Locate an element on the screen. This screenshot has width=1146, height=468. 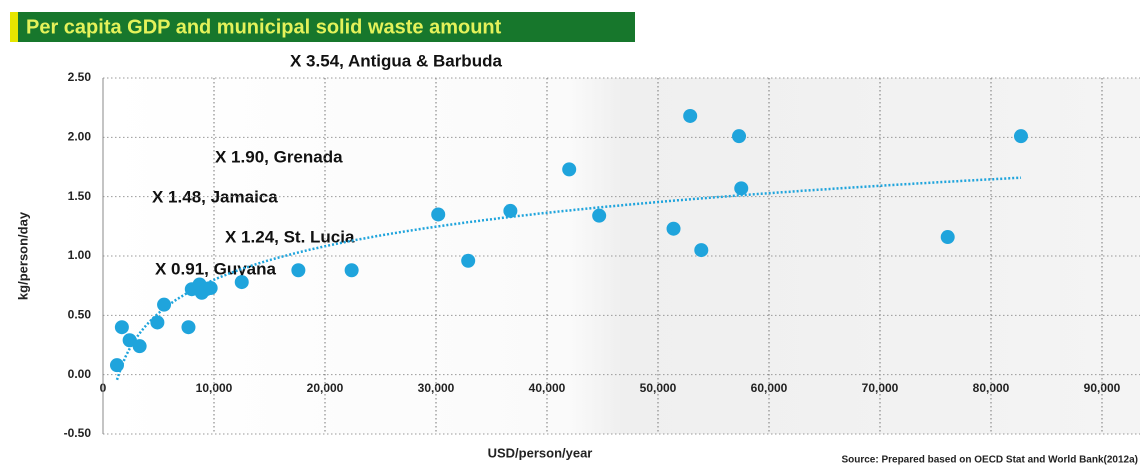
x-tick-label: 30,000 is located at coordinates (436, 388).